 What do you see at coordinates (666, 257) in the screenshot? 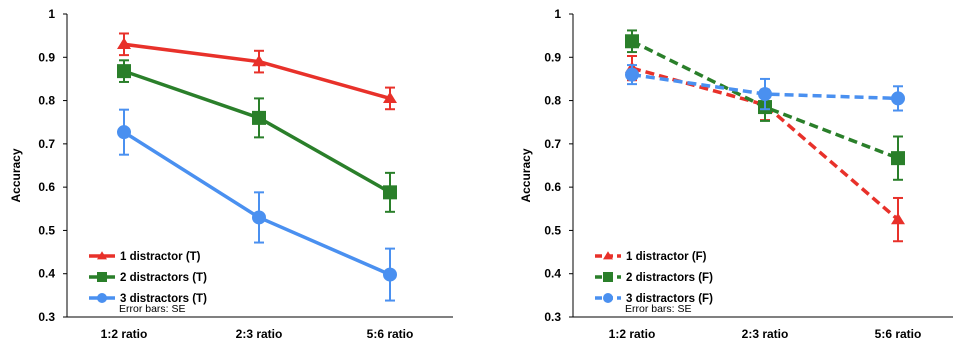
I see `legend-label: 1 distractor (F)` at bounding box center [666, 257].